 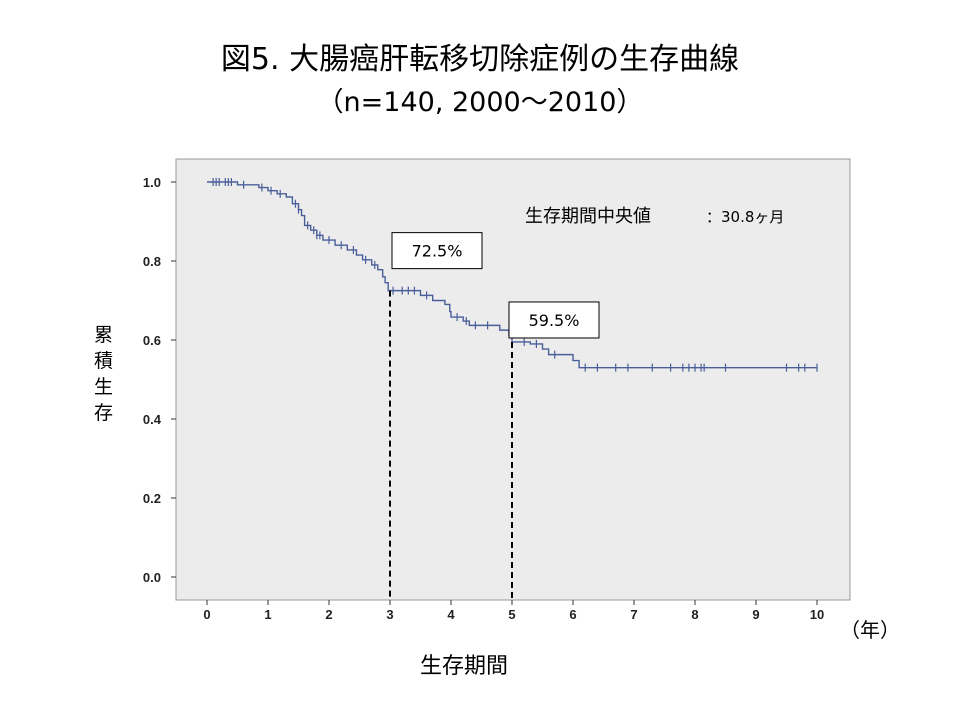 I want to click on x-tick-label: 3, so click(x=389, y=614).